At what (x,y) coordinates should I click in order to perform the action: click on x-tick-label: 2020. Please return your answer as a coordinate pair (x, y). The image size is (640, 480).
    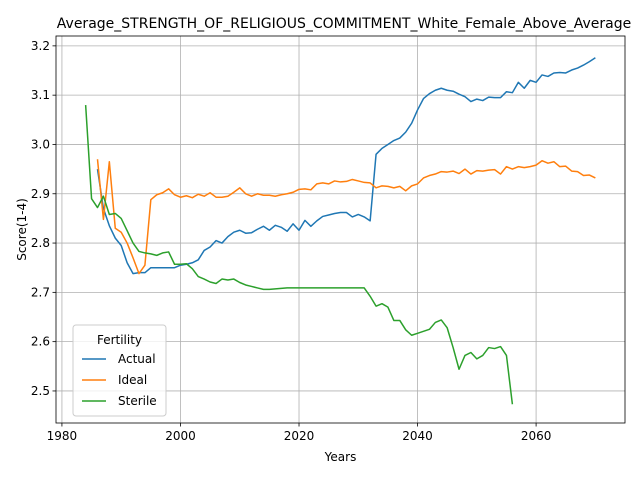
    Looking at the image, I should click on (299, 436).